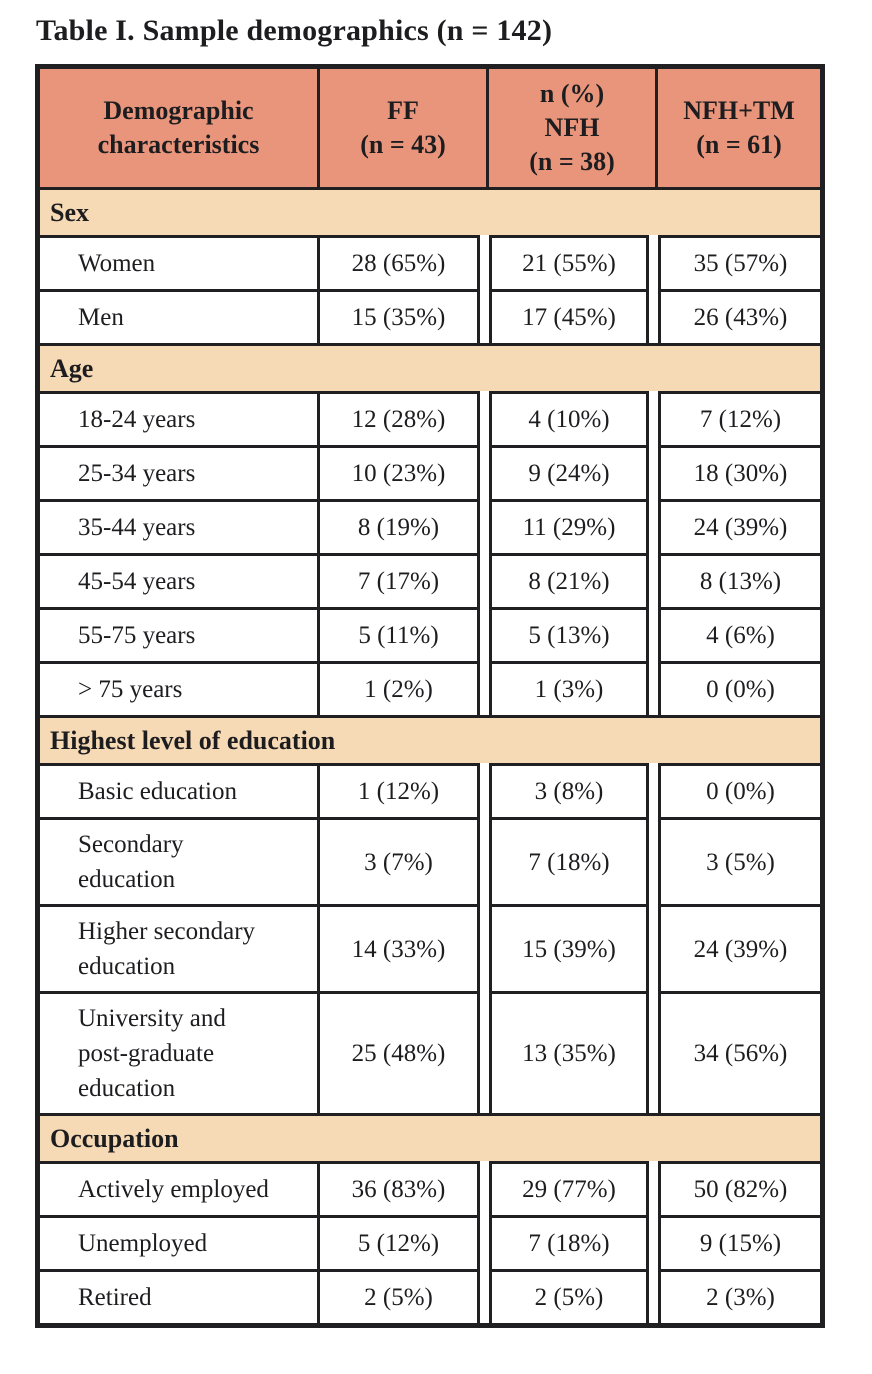 This screenshot has width=872, height=1374. I want to click on section-header-cell: Highest level of education, so click(430, 739).